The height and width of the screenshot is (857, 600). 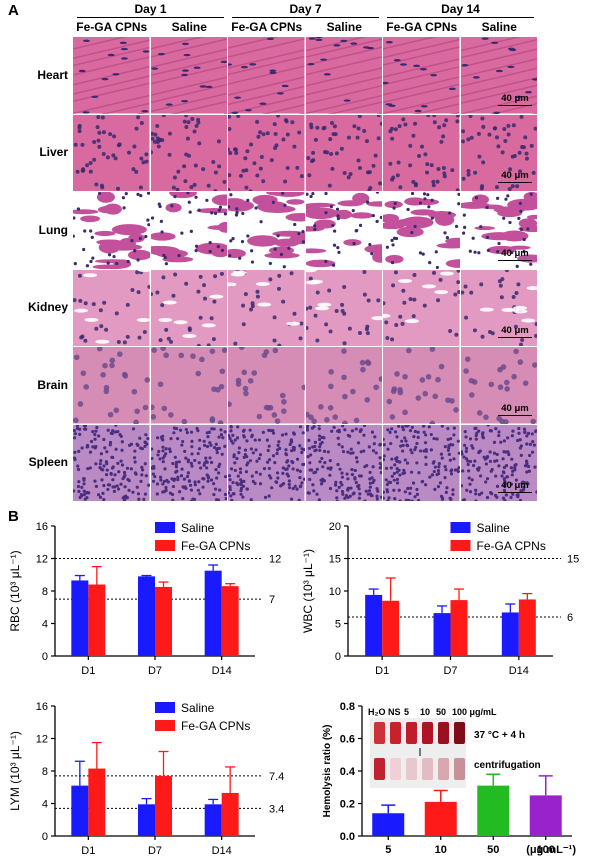 What do you see at coordinates (42, 560) in the screenshot?
I see `y-tick-label: 12` at bounding box center [42, 560].